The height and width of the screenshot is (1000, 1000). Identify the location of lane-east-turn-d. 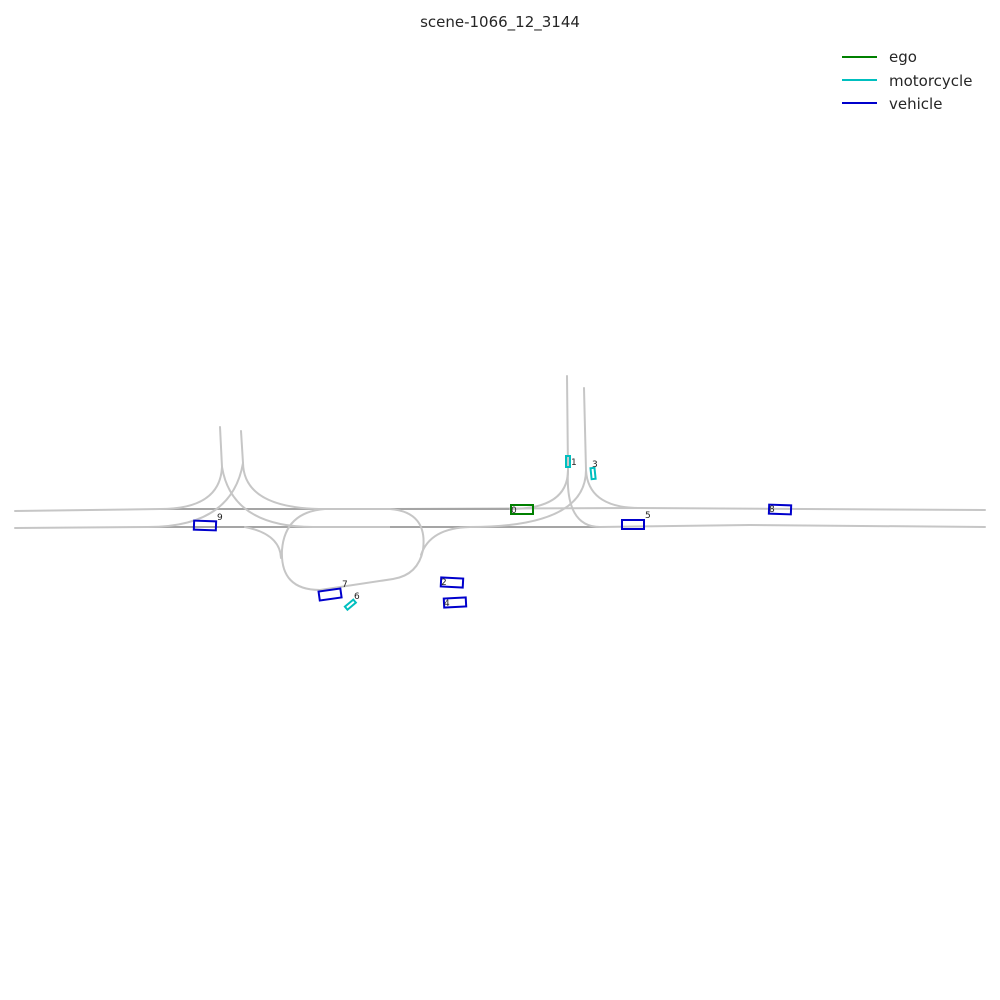
(528, 498).